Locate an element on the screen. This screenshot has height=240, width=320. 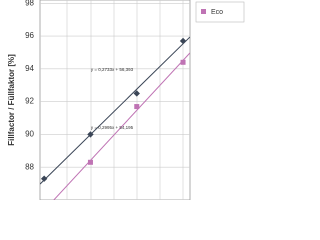
y-axis-title: Fillfactor / Füllfaktor [%] is located at coordinates (11, 100).